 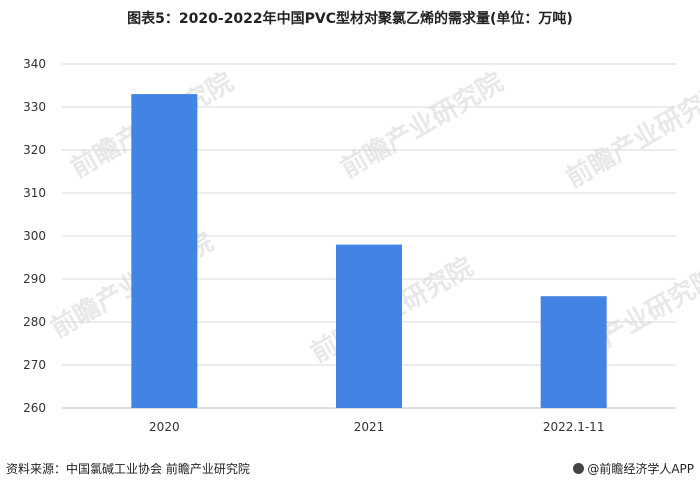 What do you see at coordinates (34, 193) in the screenshot?
I see `y-tick-label: 310` at bounding box center [34, 193].